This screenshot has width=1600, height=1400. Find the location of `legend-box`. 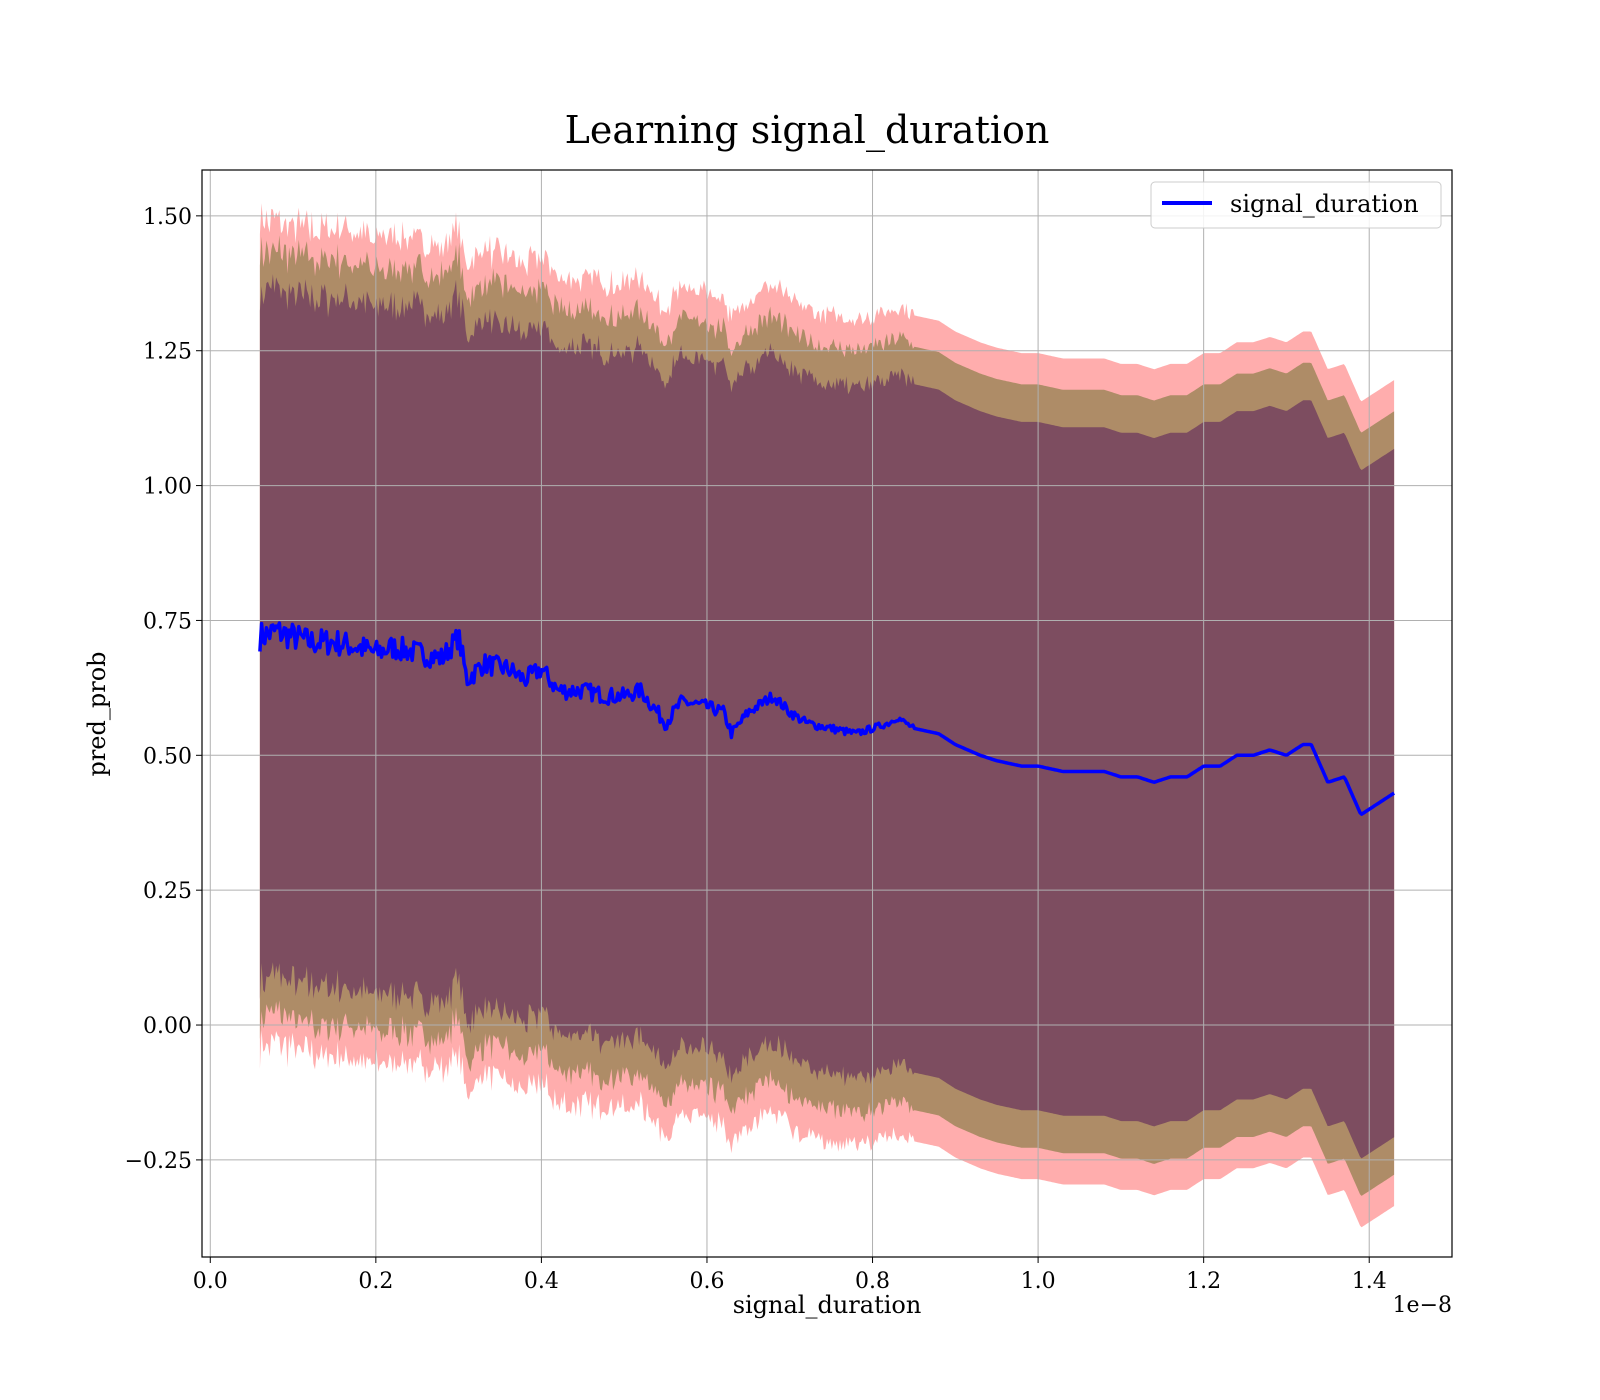

legend-box is located at coordinates (1296, 205).